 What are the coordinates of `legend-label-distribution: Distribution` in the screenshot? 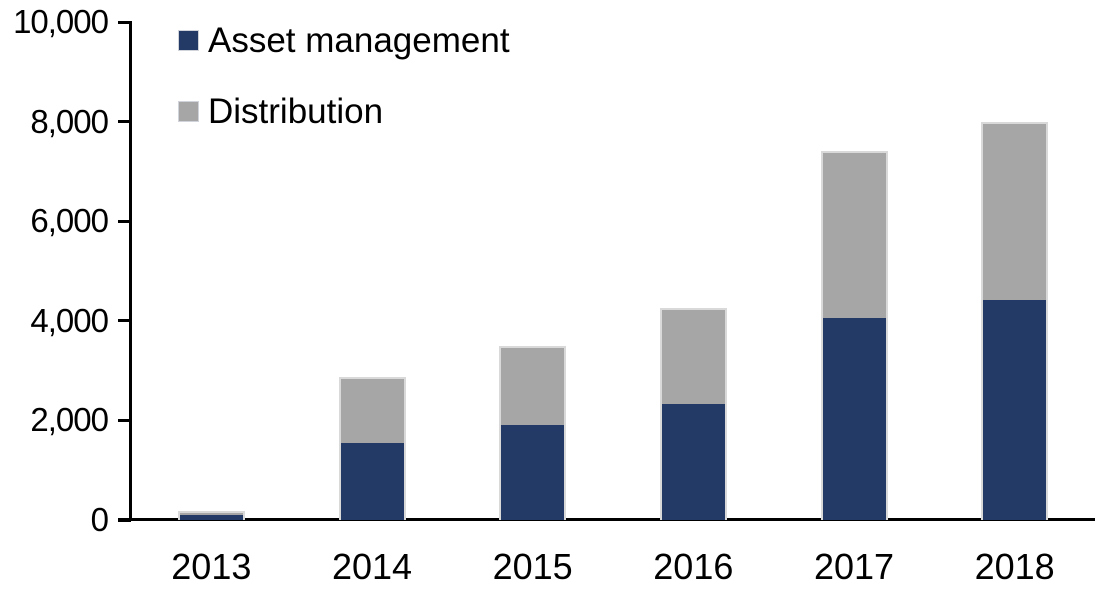 It's located at (296, 111).